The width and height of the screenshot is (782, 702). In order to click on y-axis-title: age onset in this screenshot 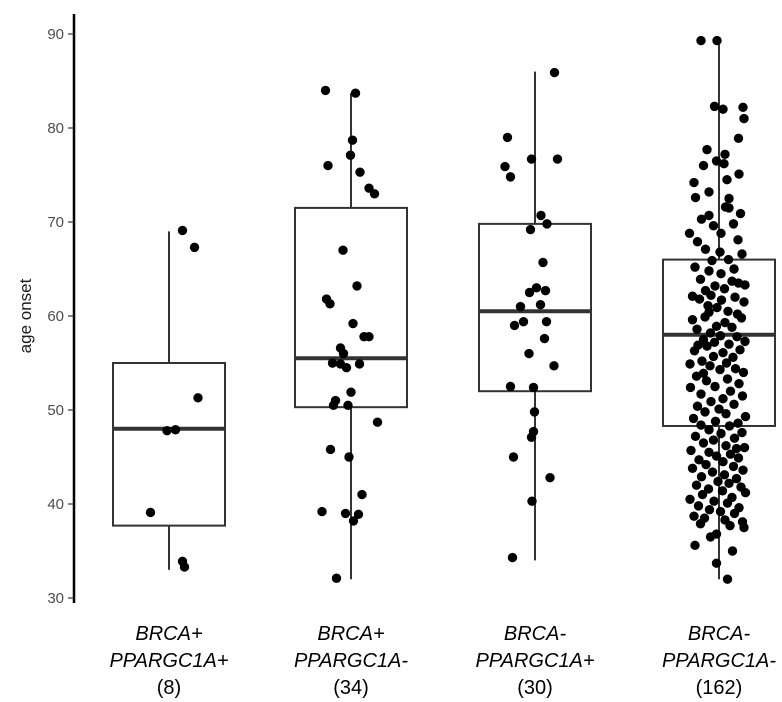, I will do `click(25, 315)`.